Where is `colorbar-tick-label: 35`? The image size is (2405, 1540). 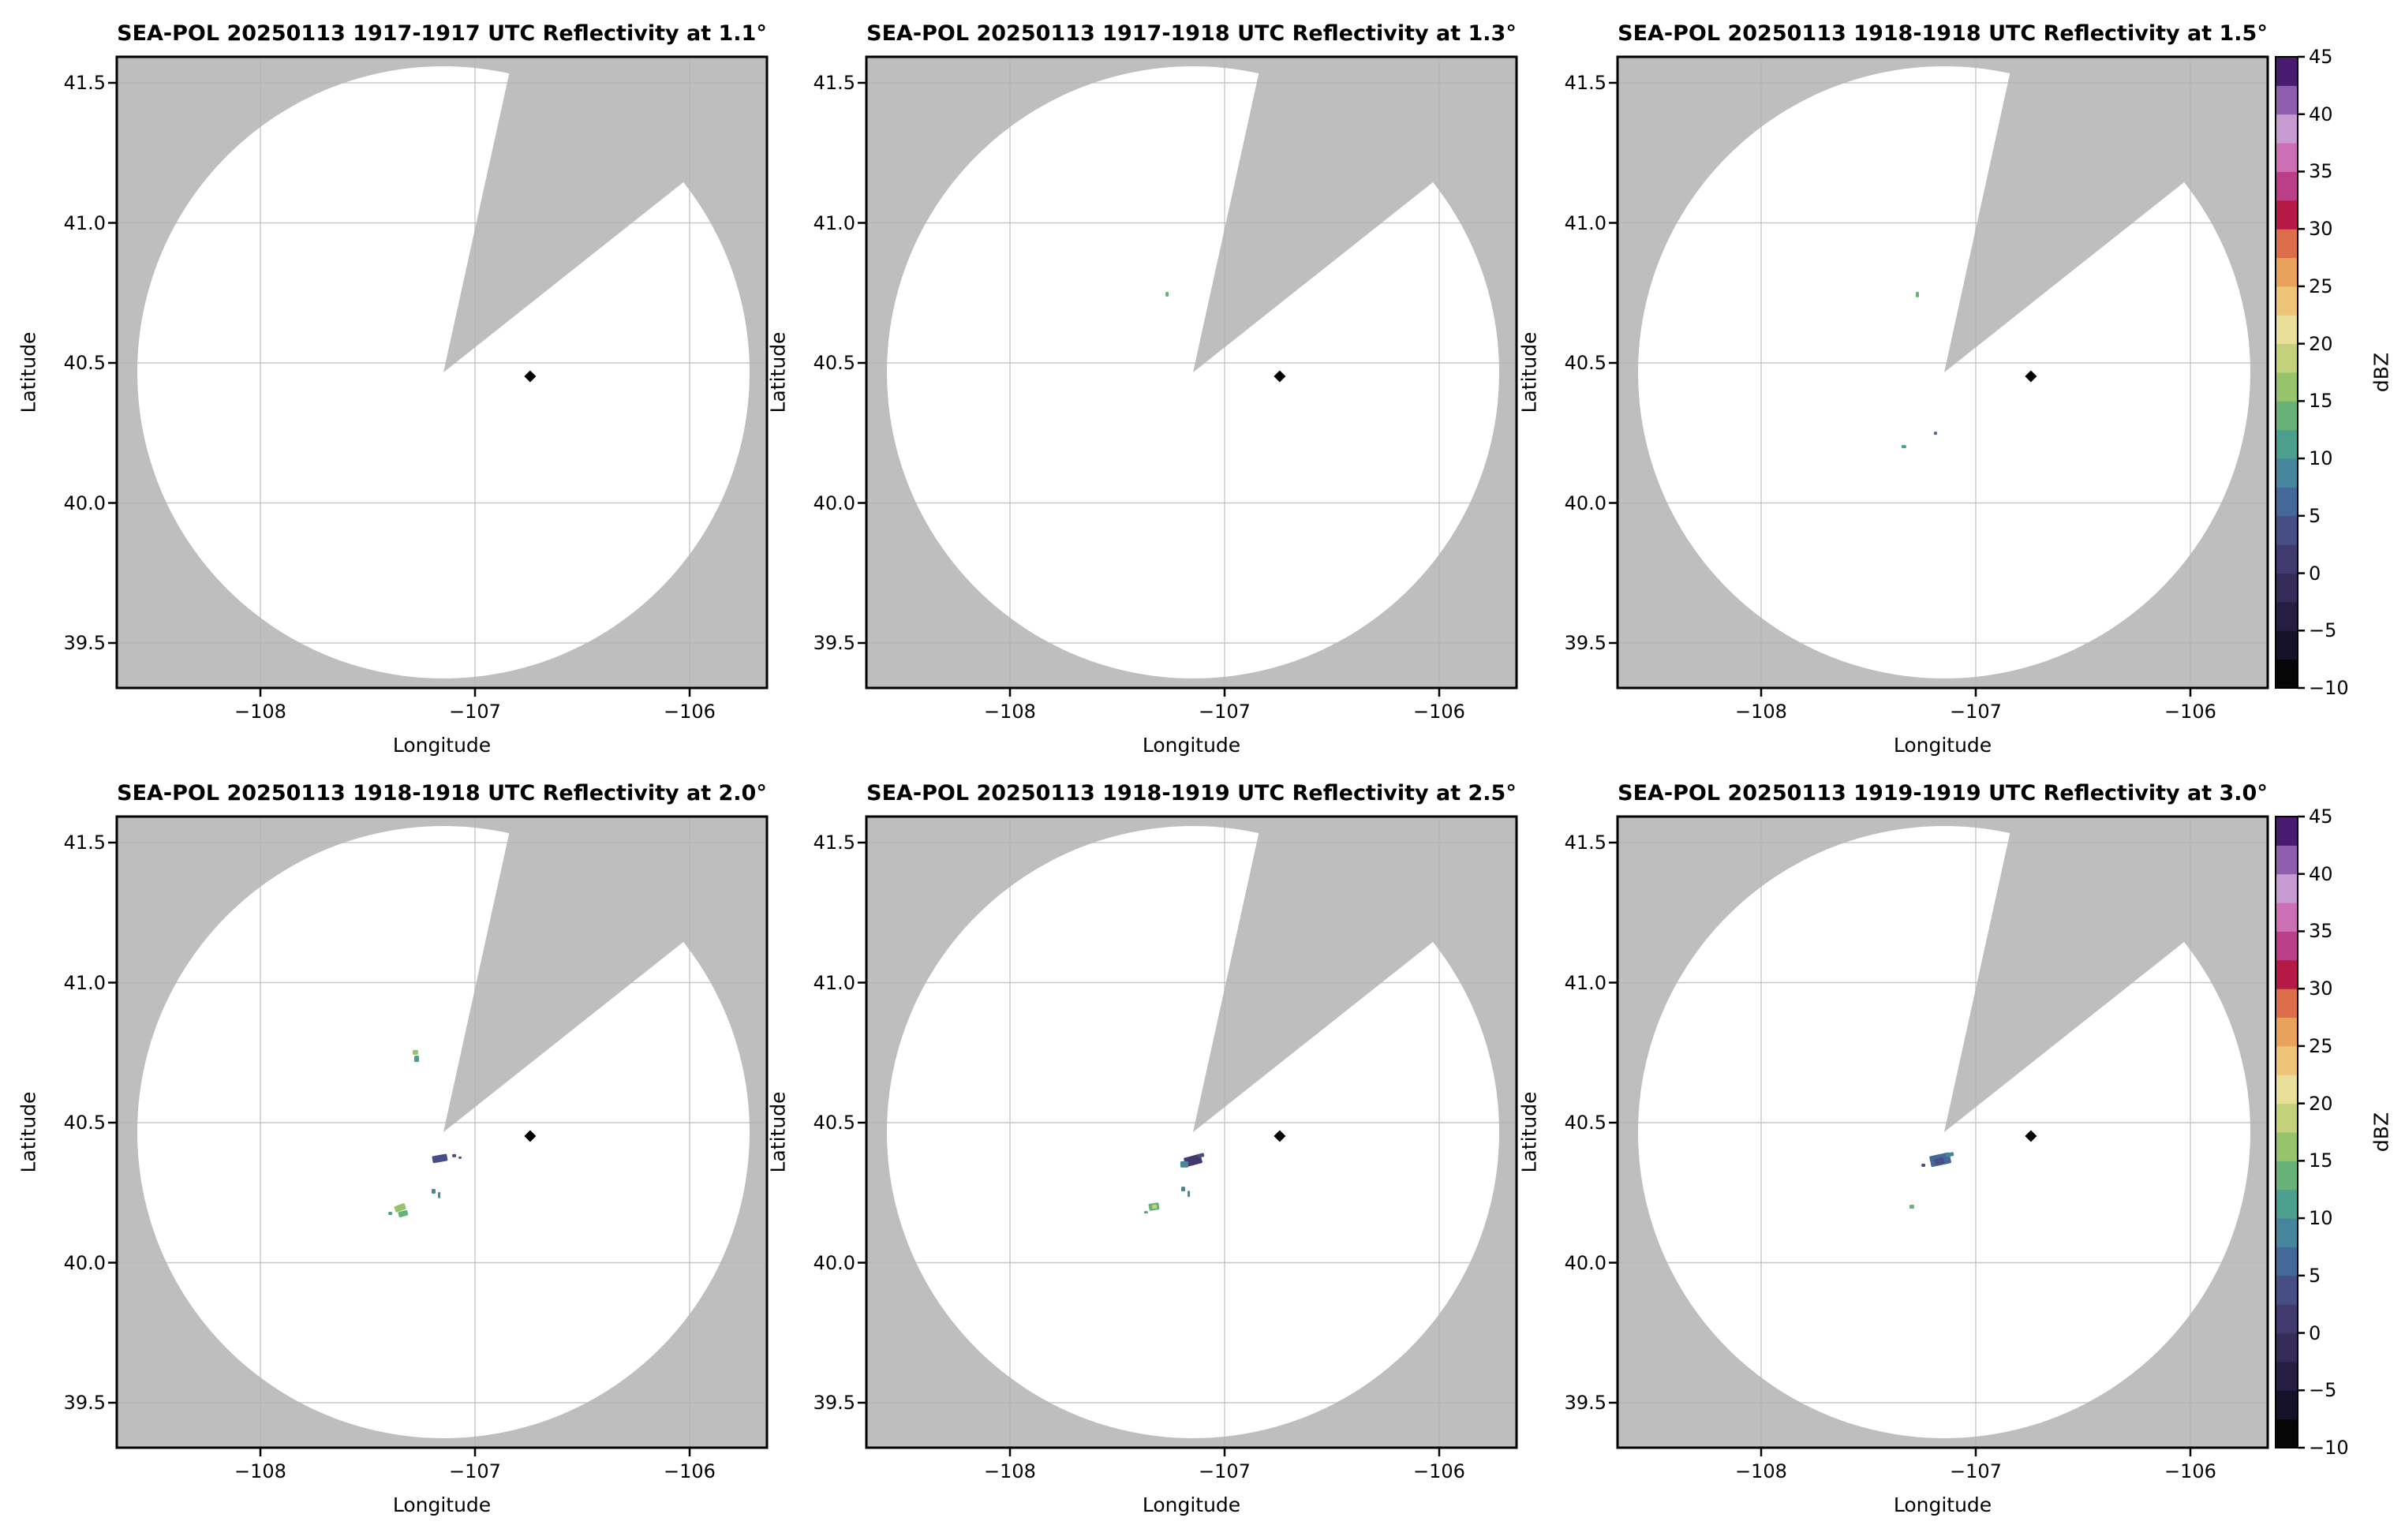
colorbar-tick-label: 35 is located at coordinates (2321, 171).